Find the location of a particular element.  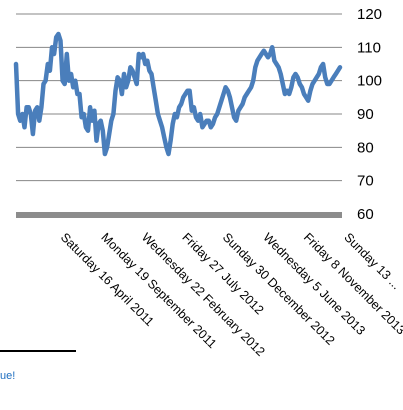

y-tick-label: 60 is located at coordinates (365, 214).